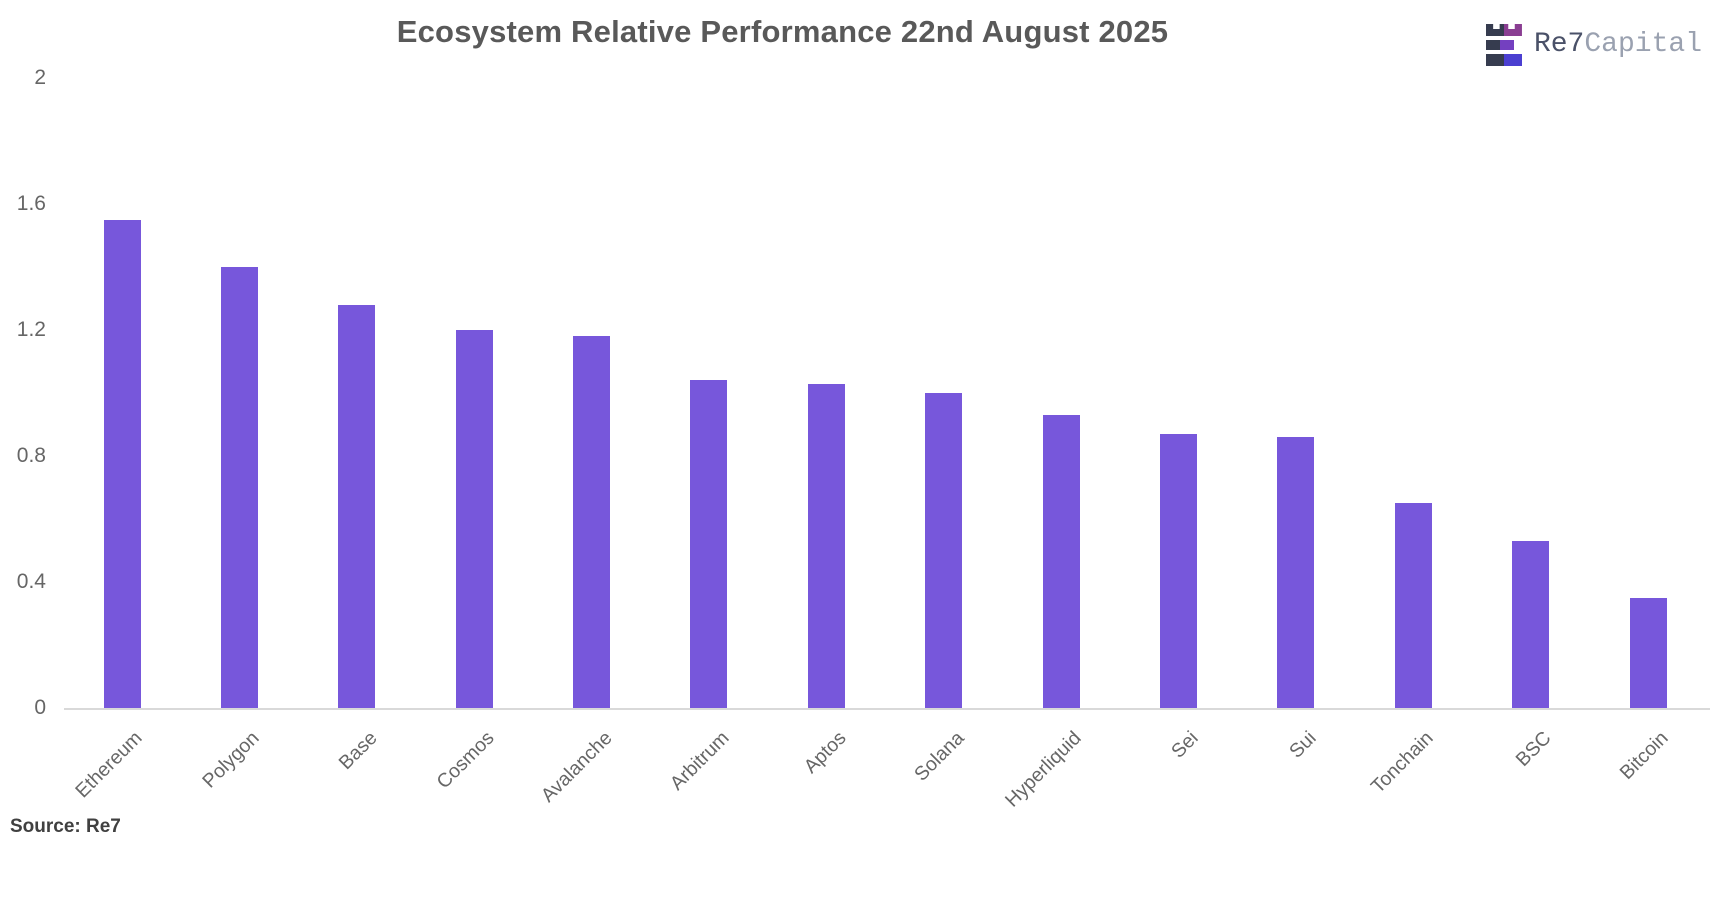 The image size is (1730, 898). I want to click on re7-castle-icon, so click(1503, 45).